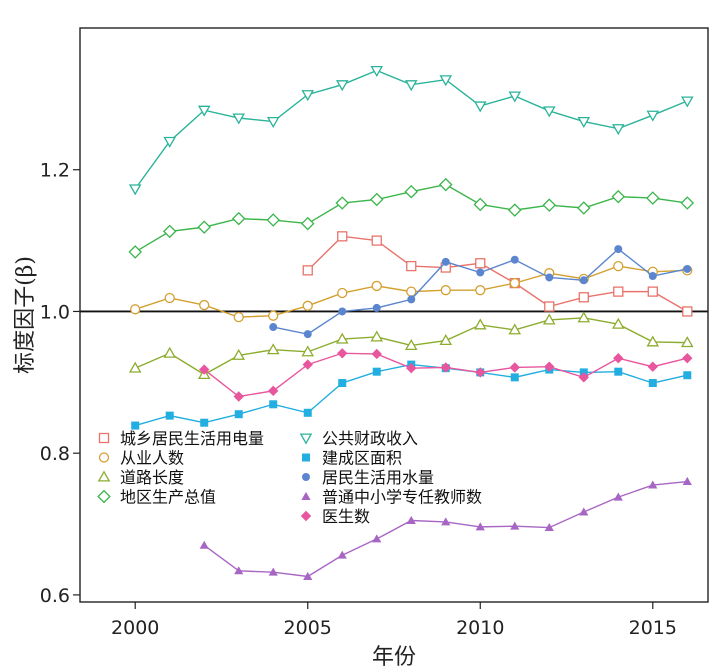 The height and width of the screenshot is (669, 727). What do you see at coordinates (55, 171) in the screenshot?
I see `y-tick-label: 1.2` at bounding box center [55, 171].